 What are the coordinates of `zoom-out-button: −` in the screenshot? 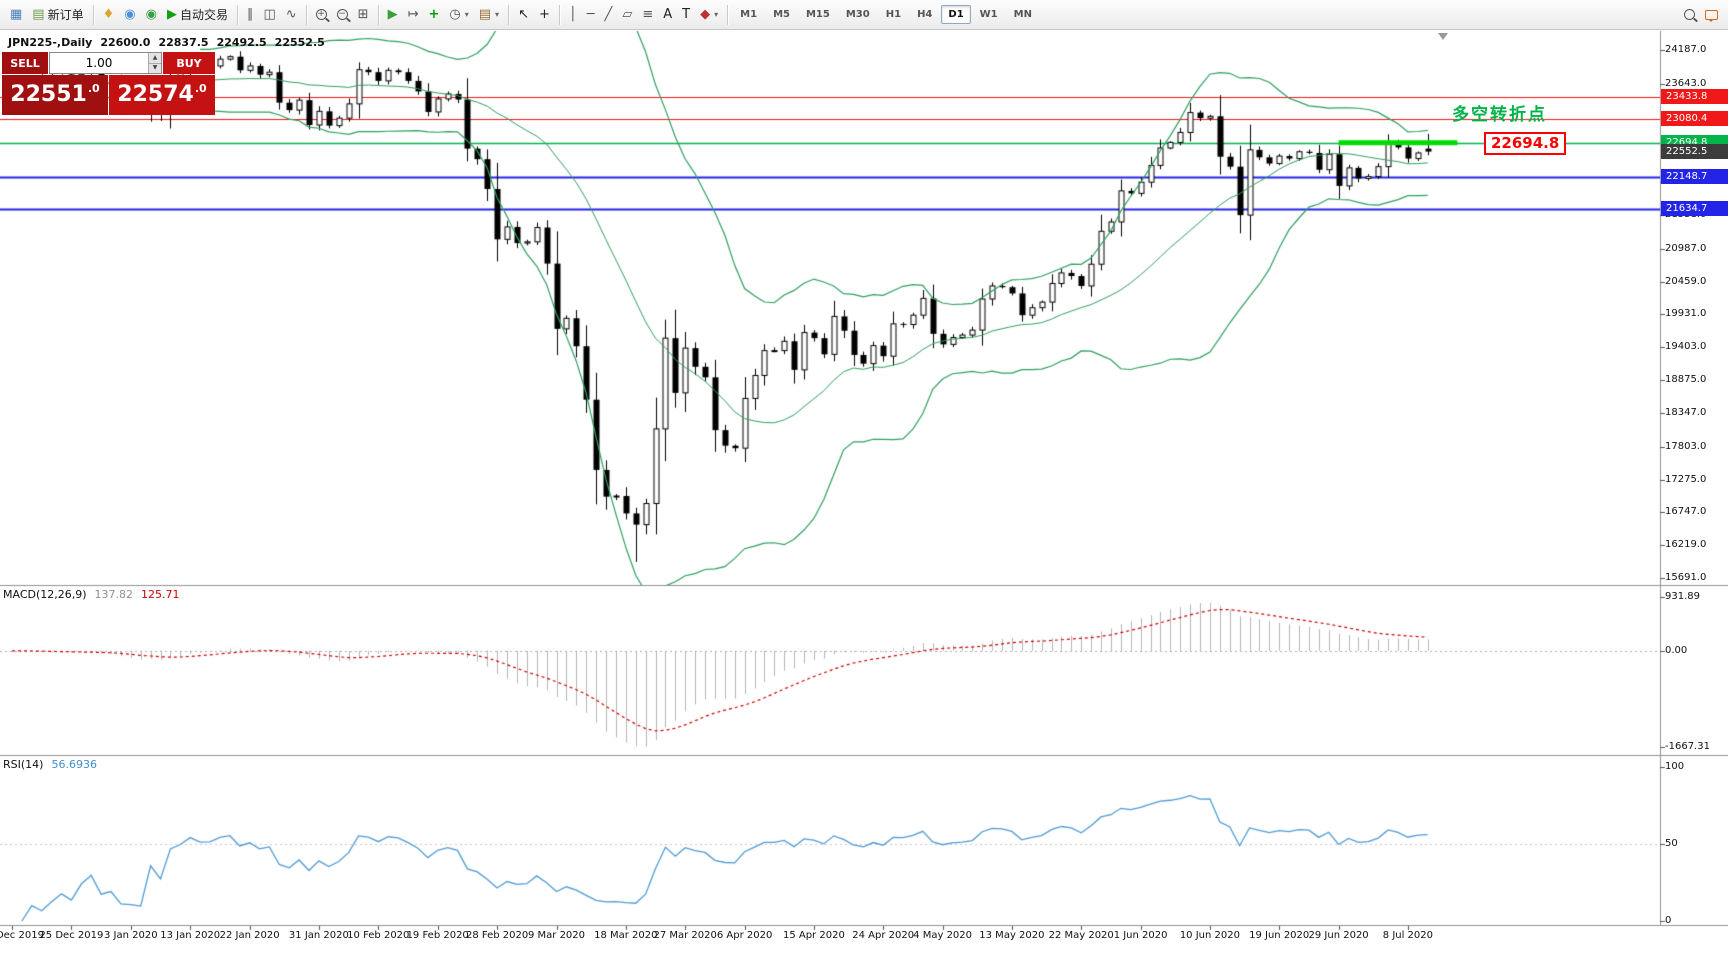 It's located at (342, 14).